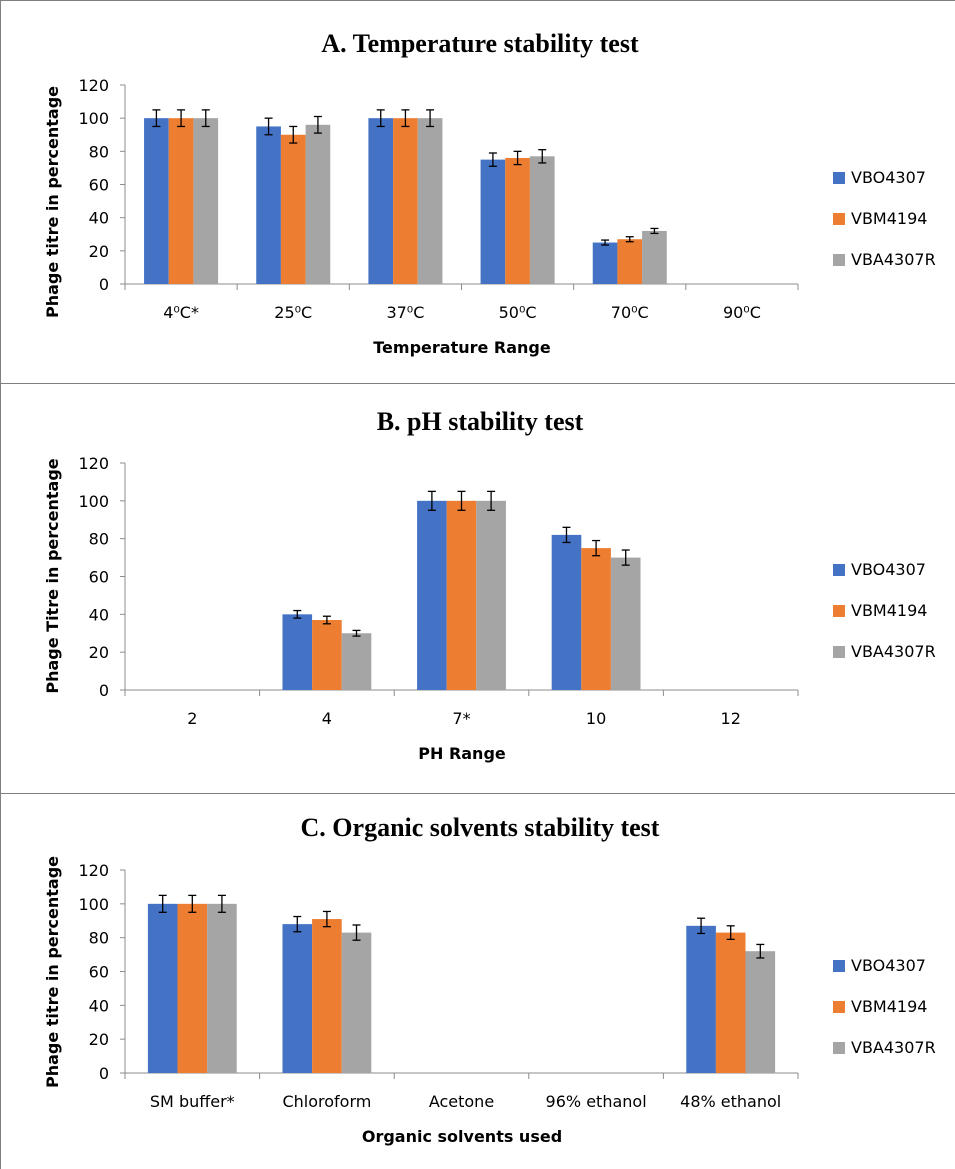 This screenshot has height=1169, width=955. Describe the element at coordinates (596, 1101) in the screenshot. I see `x-tick-label: 96% ethanol` at that location.